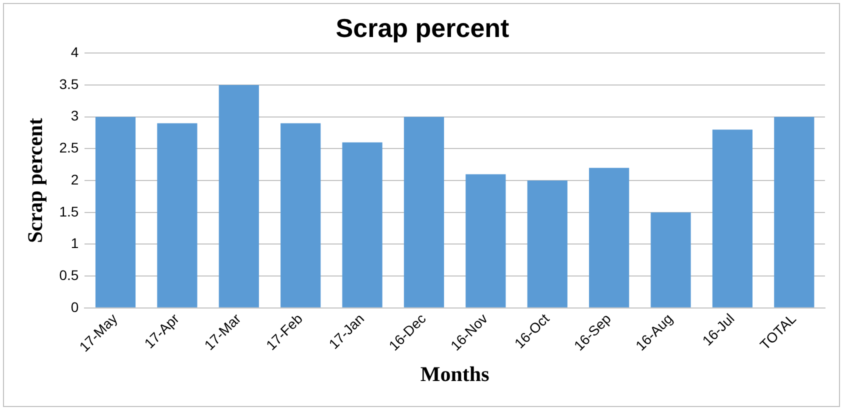 This screenshot has height=412, width=845. Describe the element at coordinates (69, 211) in the screenshot. I see `y-tick-label: 1.5` at that location.